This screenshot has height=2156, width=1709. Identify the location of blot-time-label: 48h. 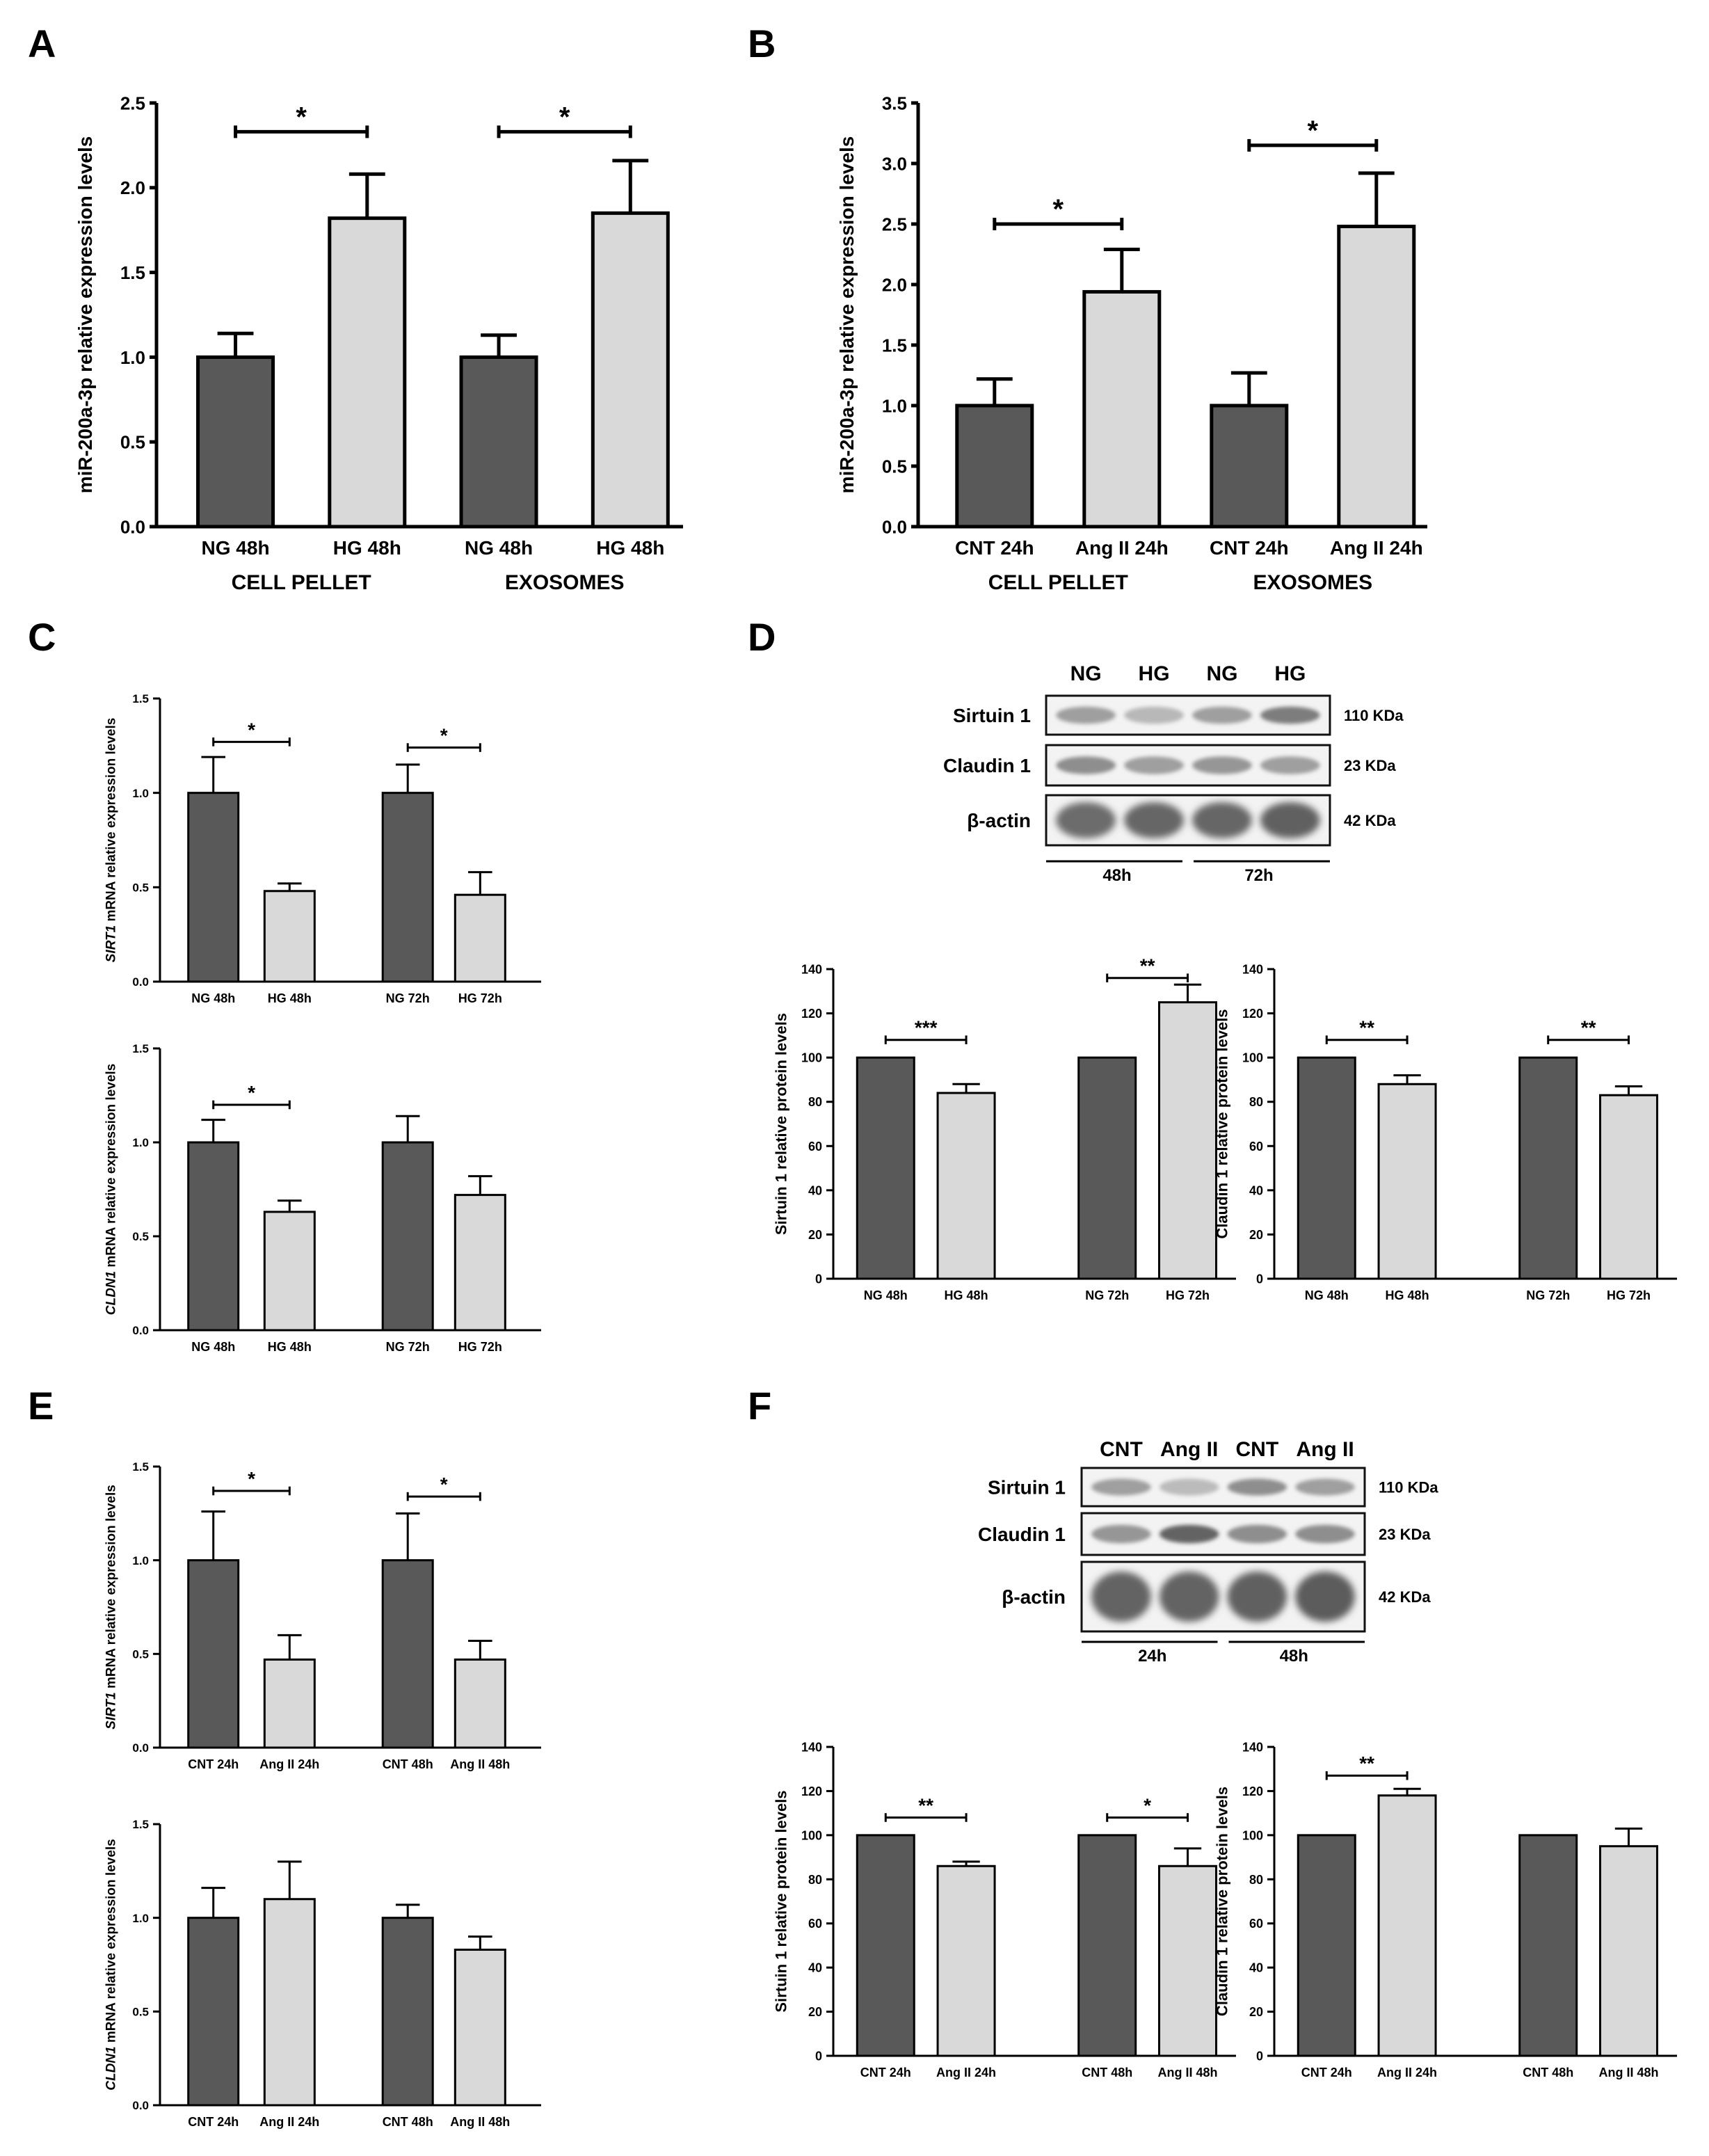
(1294, 1656).